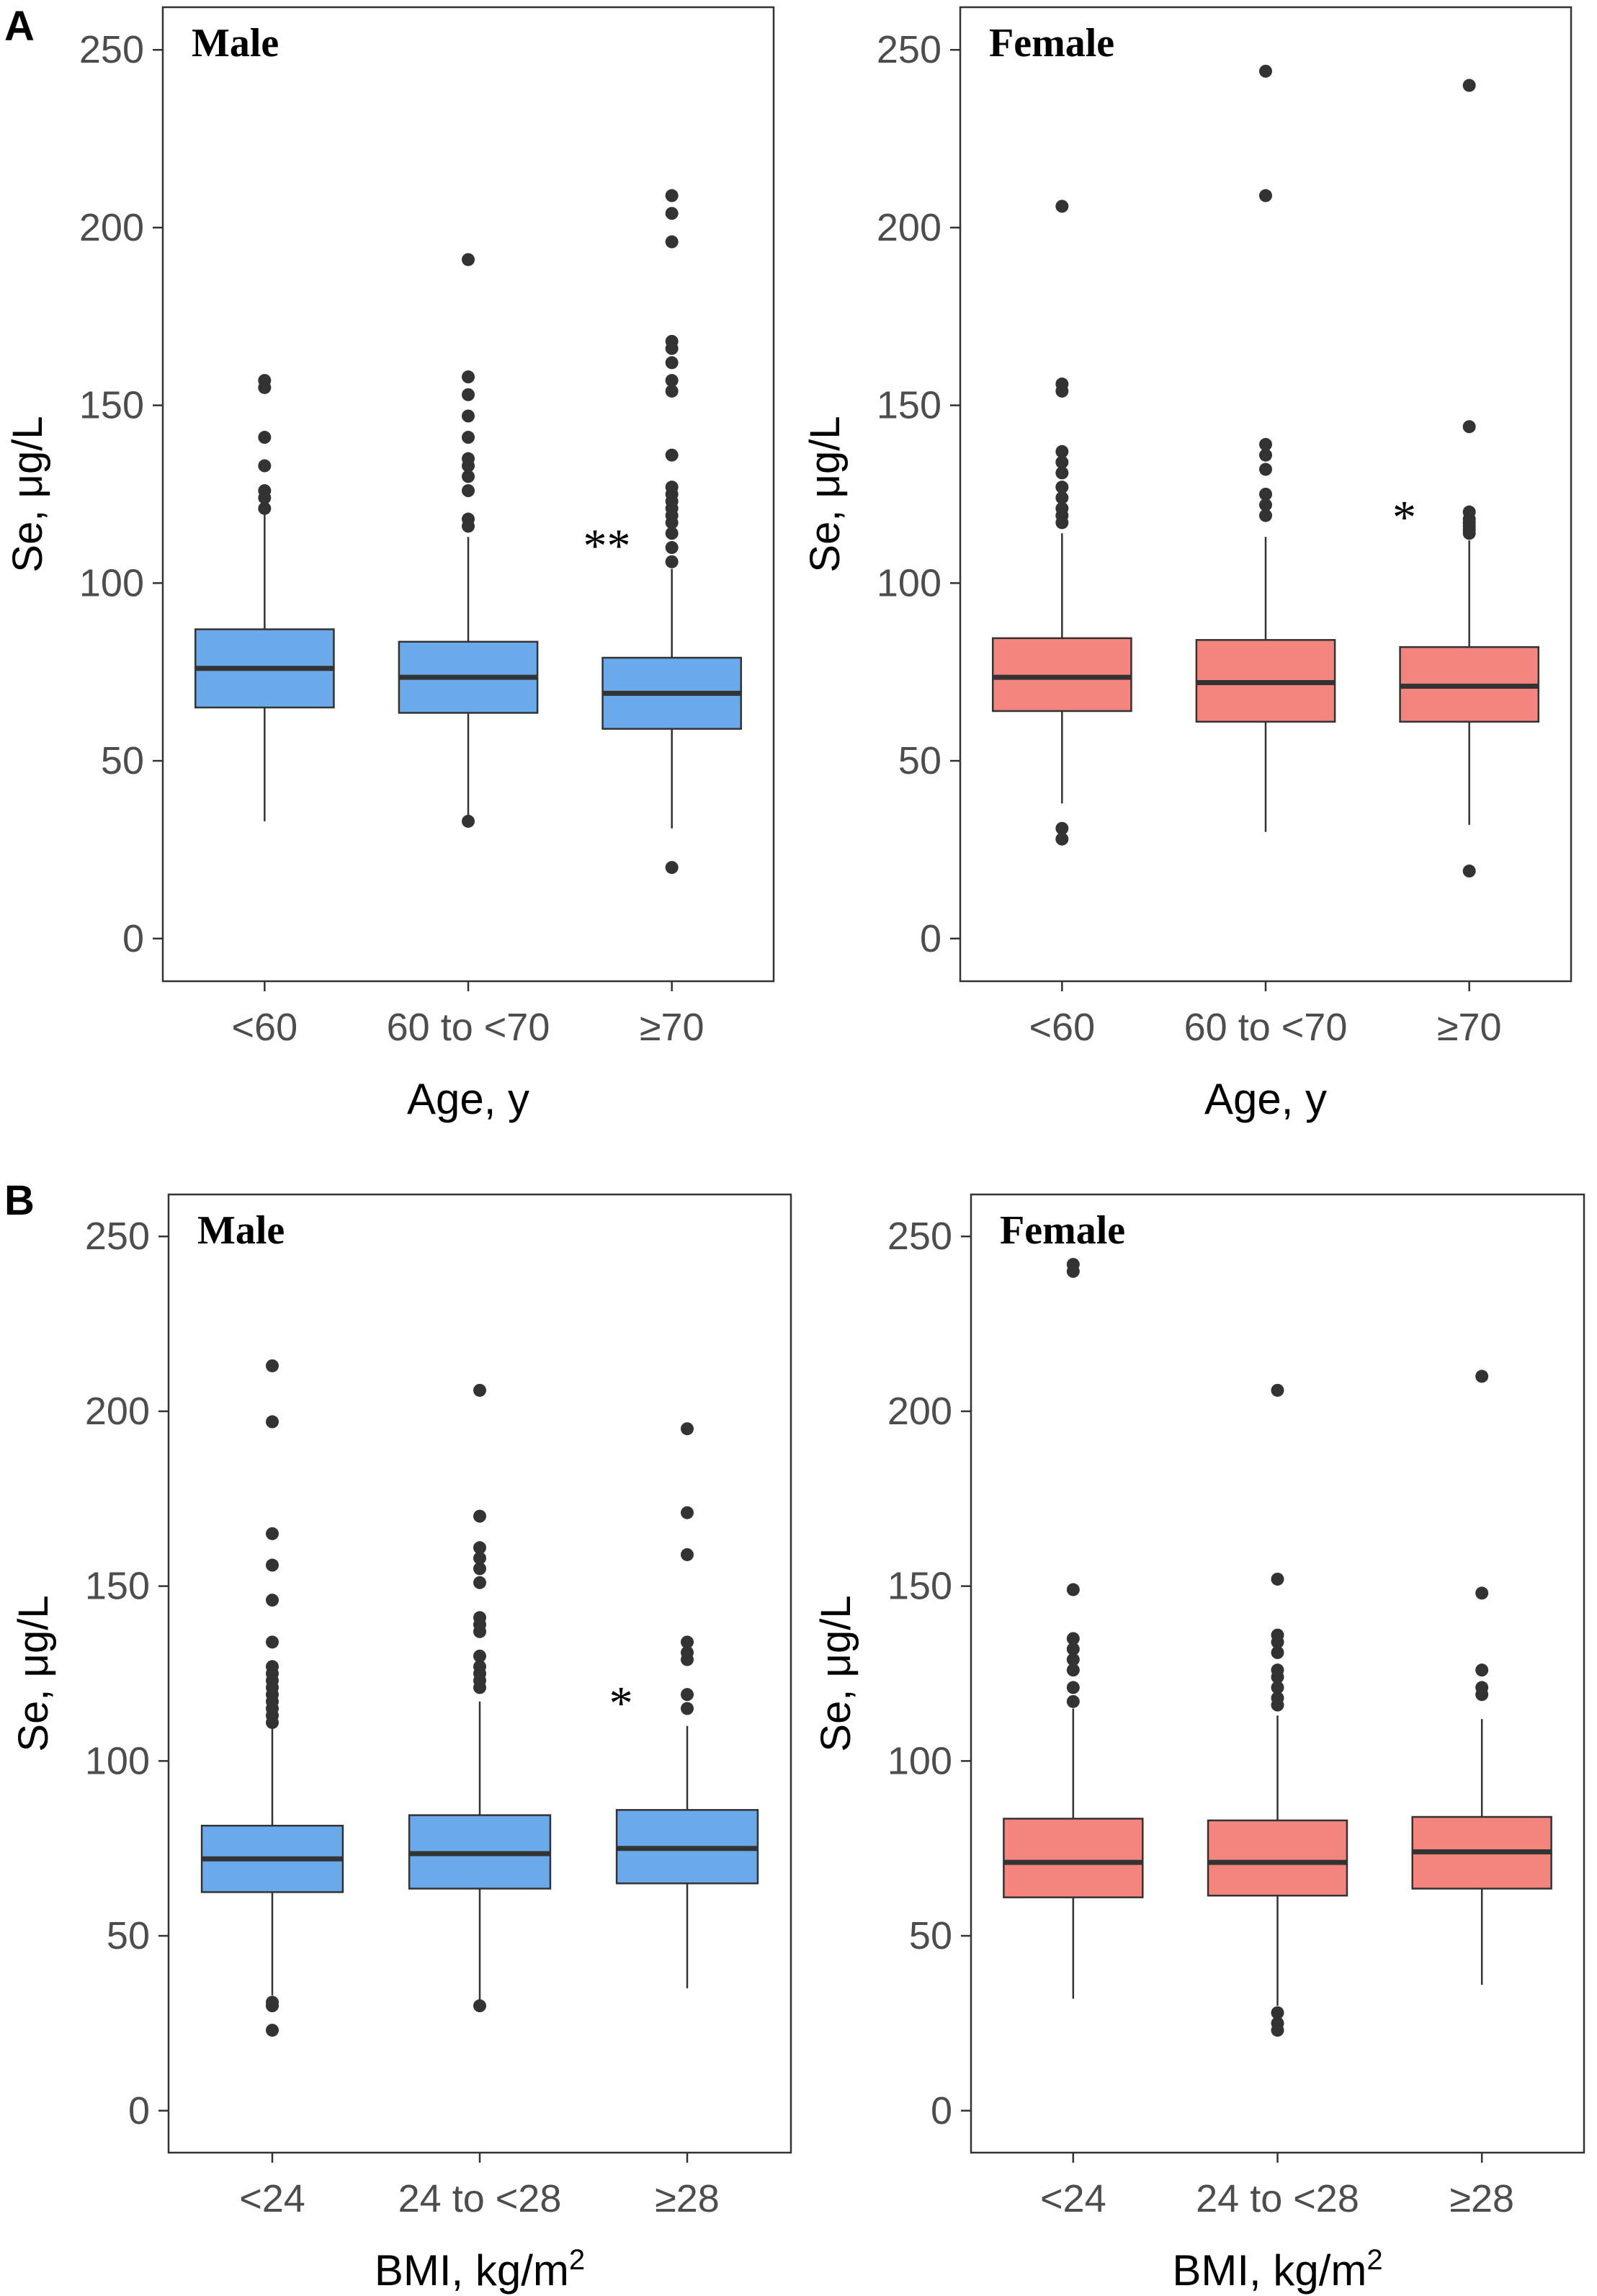  Describe the element at coordinates (1277, 1858) in the screenshot. I see `box` at that location.